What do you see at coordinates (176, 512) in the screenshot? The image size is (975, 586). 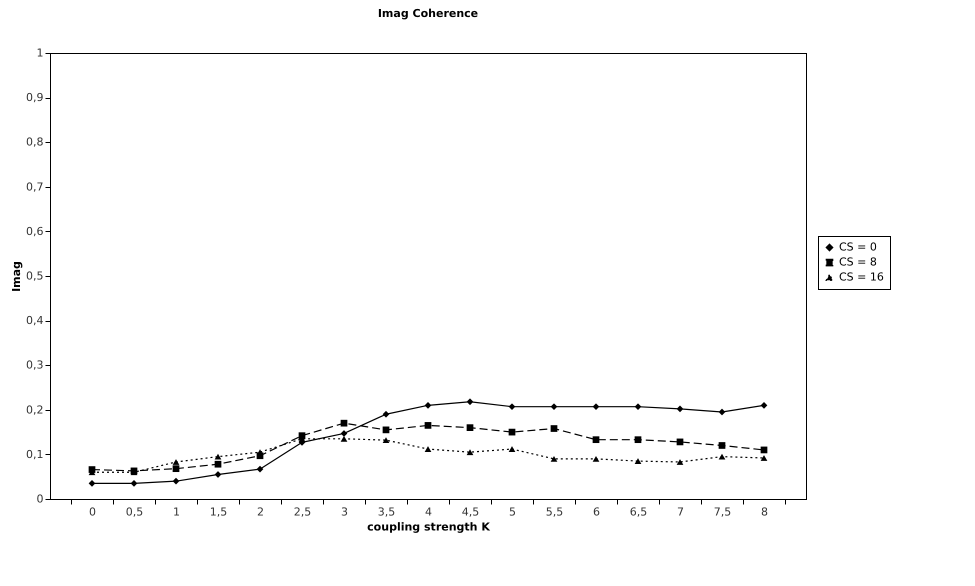 I see `x-tick-label: 1` at bounding box center [176, 512].